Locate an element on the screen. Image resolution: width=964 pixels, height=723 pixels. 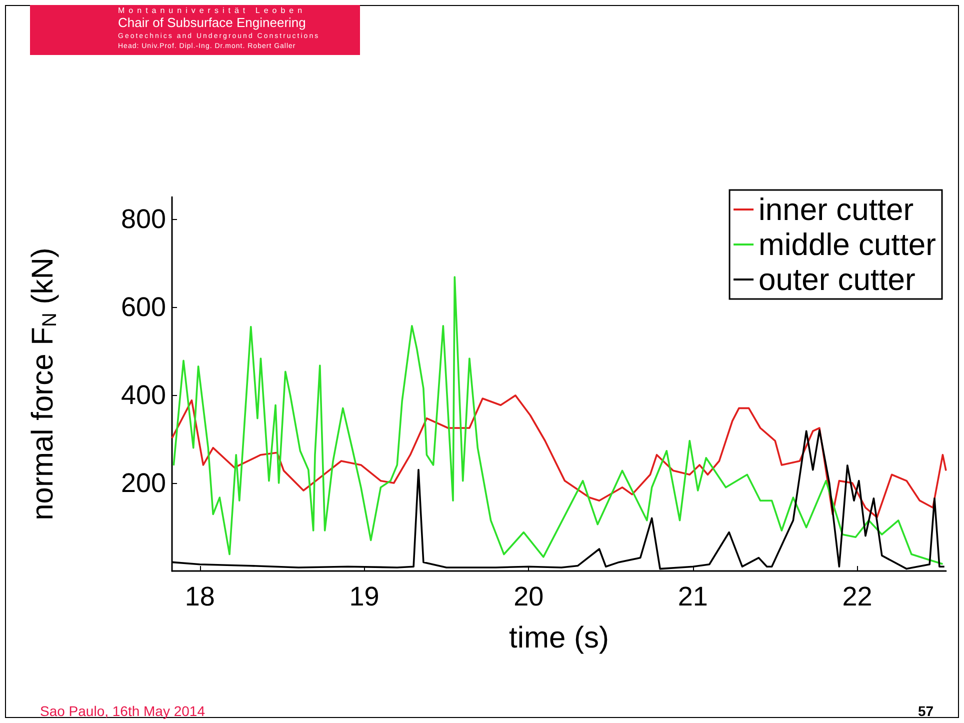
text: Sao Paulo, 16th May 2014 is located at coordinates (123, 711).